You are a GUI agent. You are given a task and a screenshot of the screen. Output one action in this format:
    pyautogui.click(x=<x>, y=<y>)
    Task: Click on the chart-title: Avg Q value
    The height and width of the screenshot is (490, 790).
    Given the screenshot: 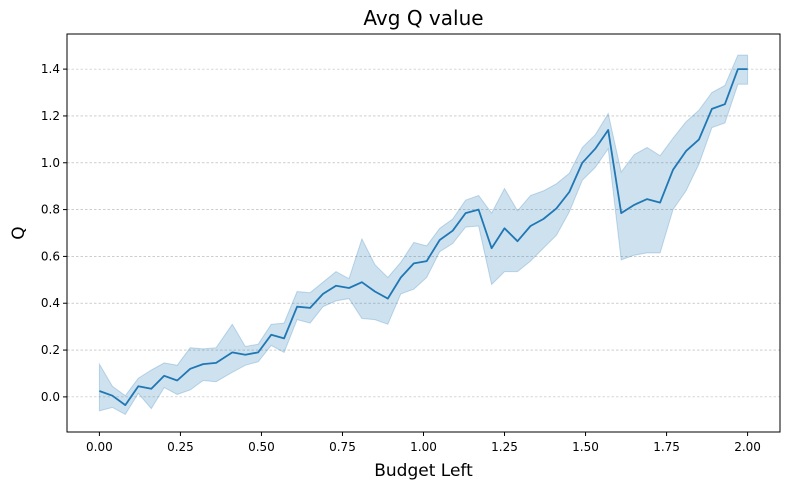 What is the action you would take?
    pyautogui.click(x=423, y=18)
    